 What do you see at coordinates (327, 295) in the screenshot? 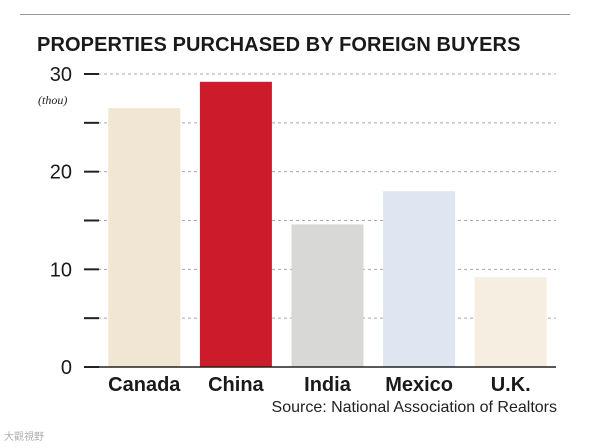
I see `bar-india` at bounding box center [327, 295].